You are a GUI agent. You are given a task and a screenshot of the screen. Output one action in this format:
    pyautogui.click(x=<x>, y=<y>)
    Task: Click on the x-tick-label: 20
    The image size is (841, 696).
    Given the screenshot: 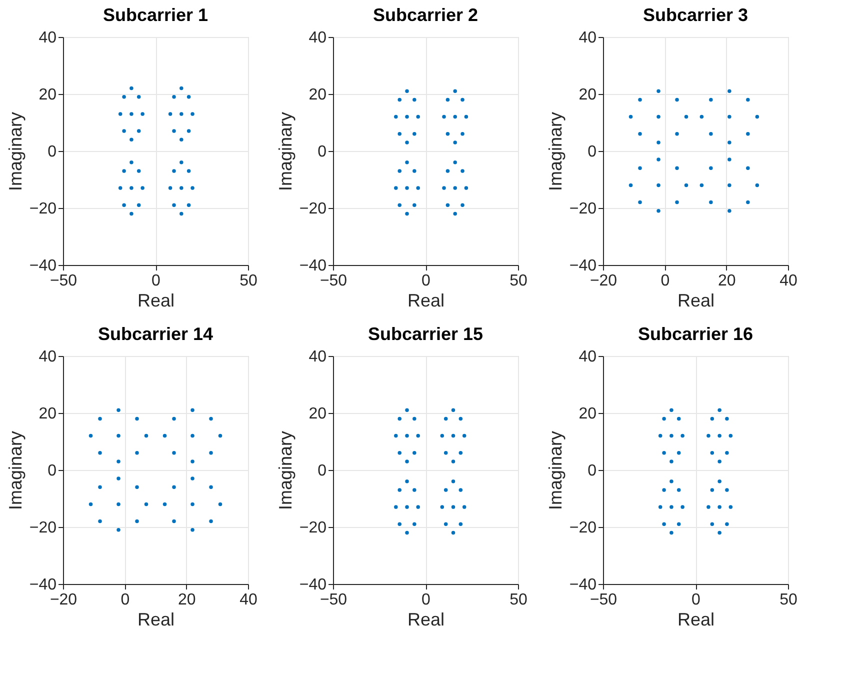 What is the action you would take?
    pyautogui.click(x=727, y=281)
    